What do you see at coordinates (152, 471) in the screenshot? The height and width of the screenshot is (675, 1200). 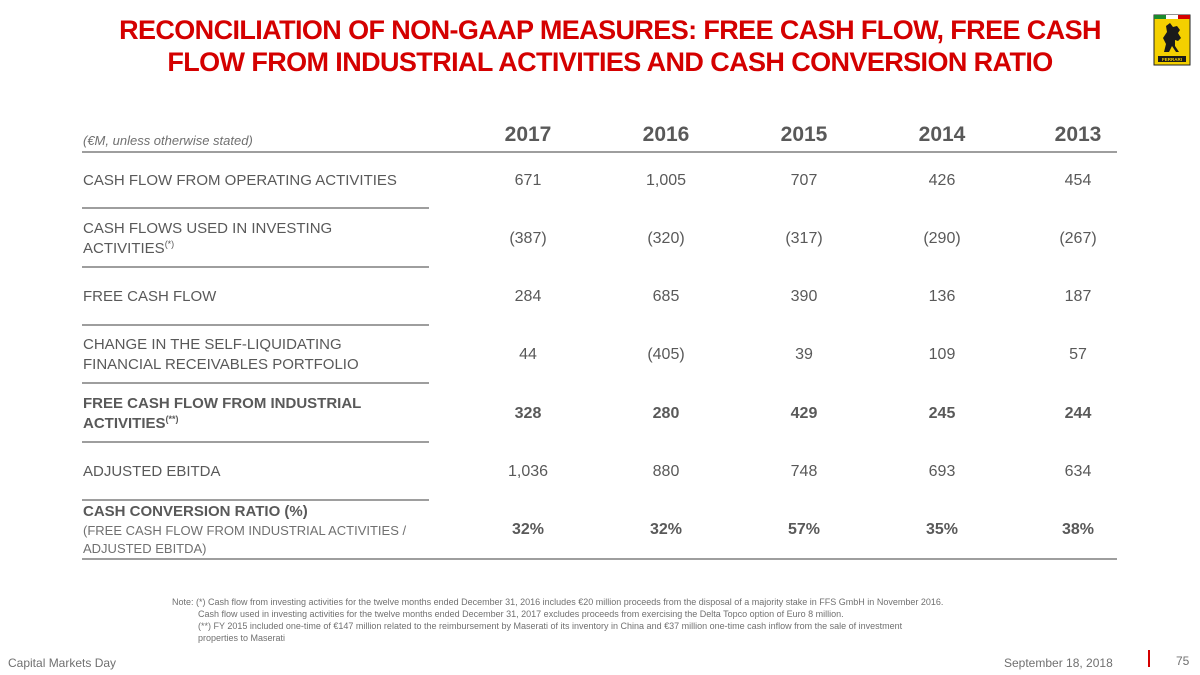 I see `row-label-line: ADJUSTED EBITDA` at bounding box center [152, 471].